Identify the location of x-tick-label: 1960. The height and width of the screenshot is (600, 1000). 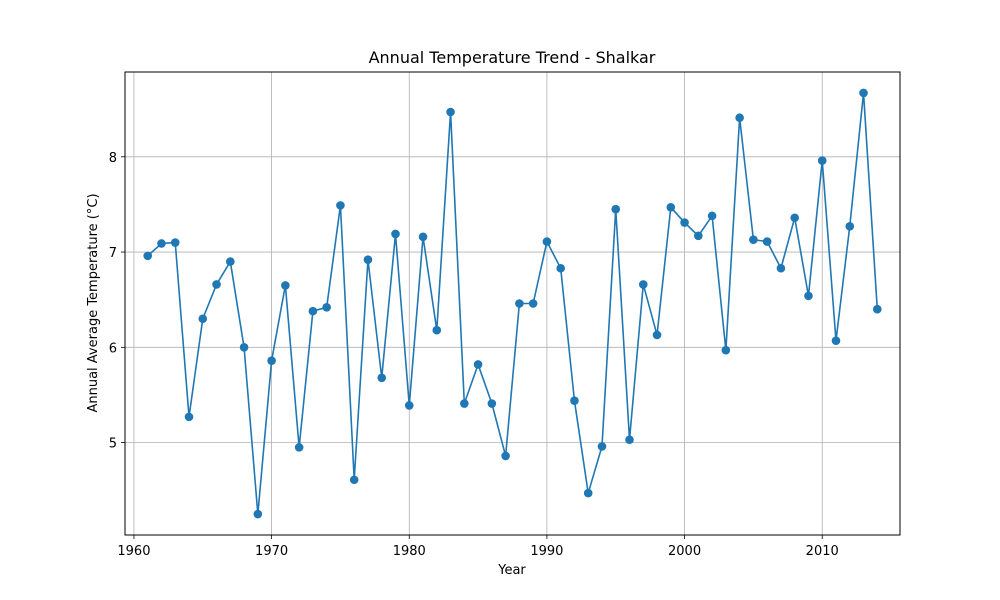
(133, 551).